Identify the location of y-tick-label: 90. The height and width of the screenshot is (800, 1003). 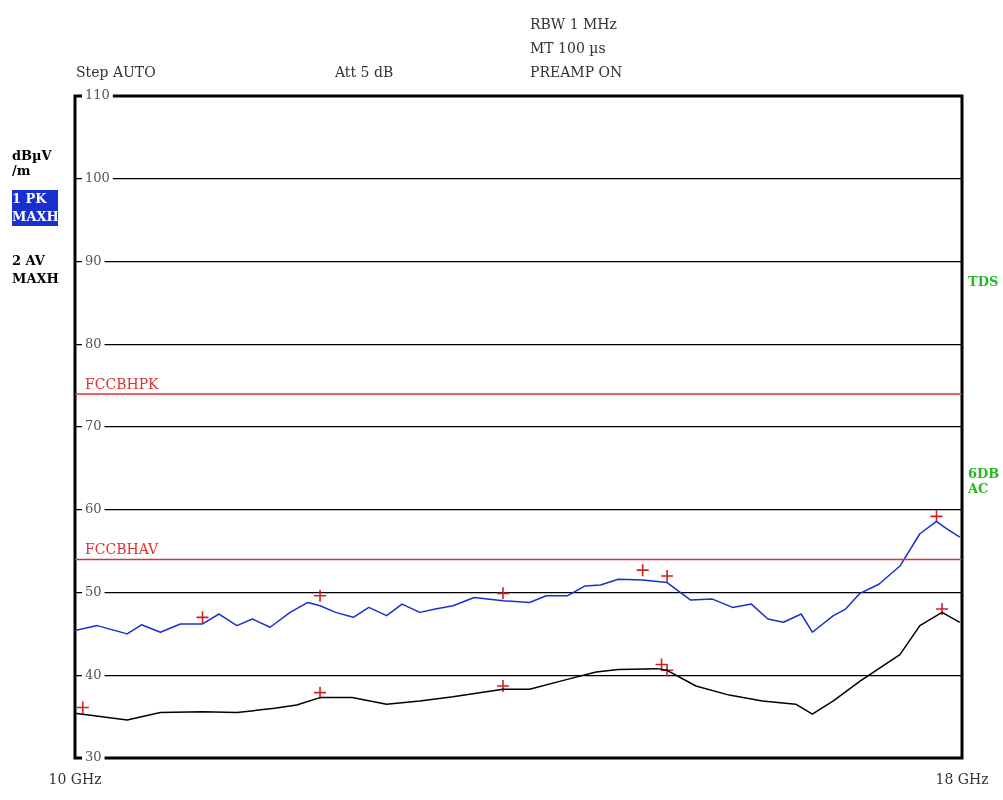
(93, 260).